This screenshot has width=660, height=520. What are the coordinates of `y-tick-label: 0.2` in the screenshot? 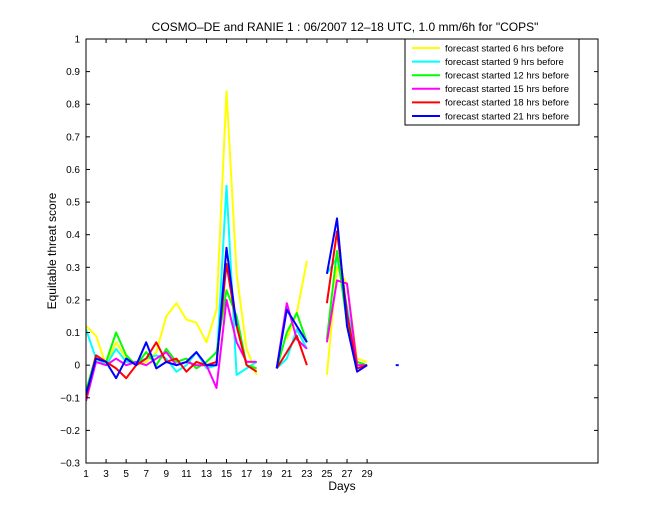 It's located at (73, 300).